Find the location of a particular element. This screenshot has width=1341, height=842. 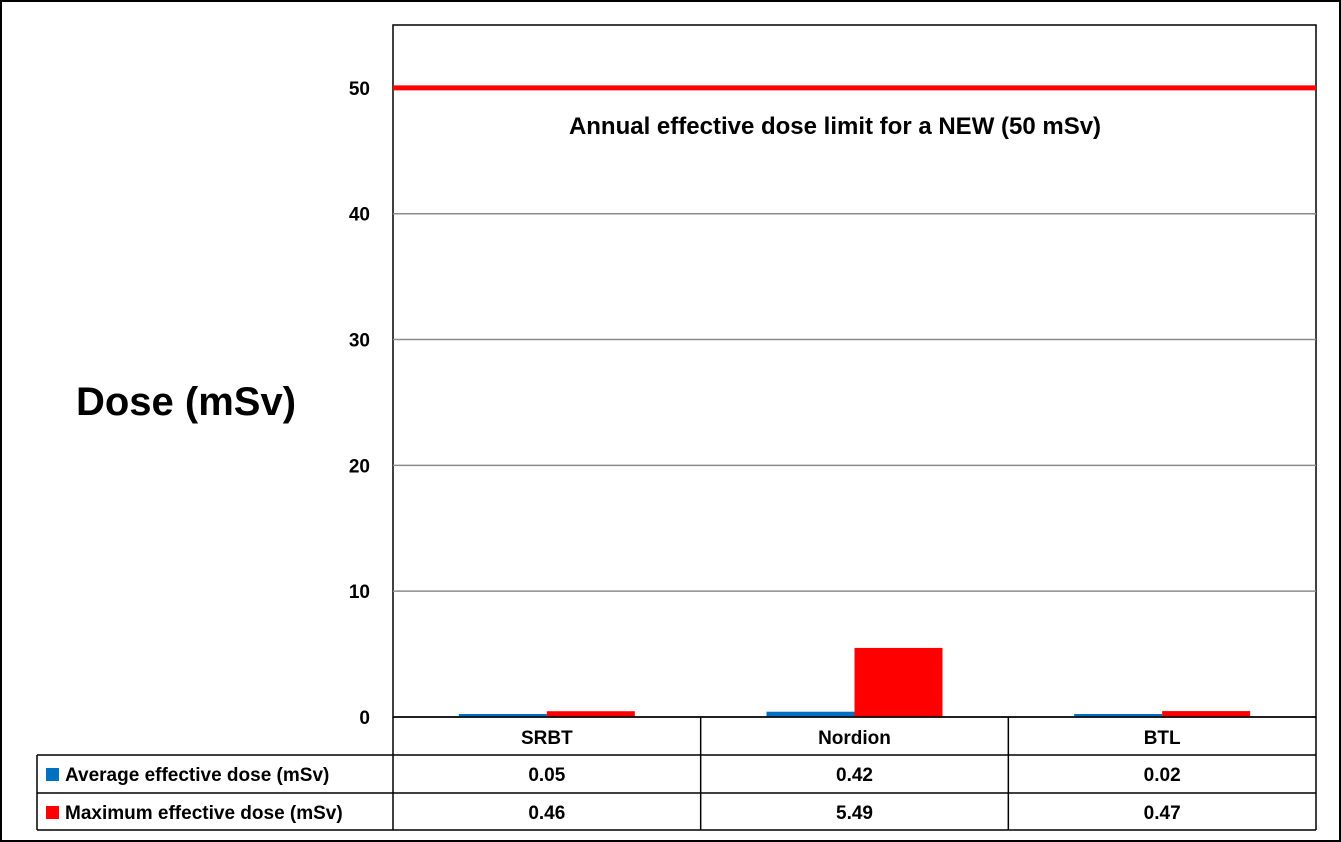

x-tick-label: BTL is located at coordinates (1162, 738).